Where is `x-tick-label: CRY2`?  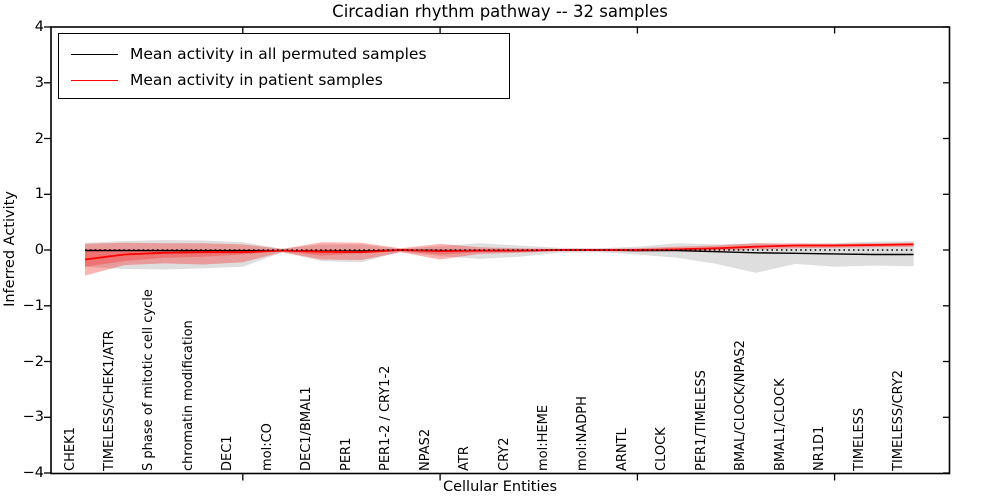 x-tick-label: CRY2 is located at coordinates (504, 454).